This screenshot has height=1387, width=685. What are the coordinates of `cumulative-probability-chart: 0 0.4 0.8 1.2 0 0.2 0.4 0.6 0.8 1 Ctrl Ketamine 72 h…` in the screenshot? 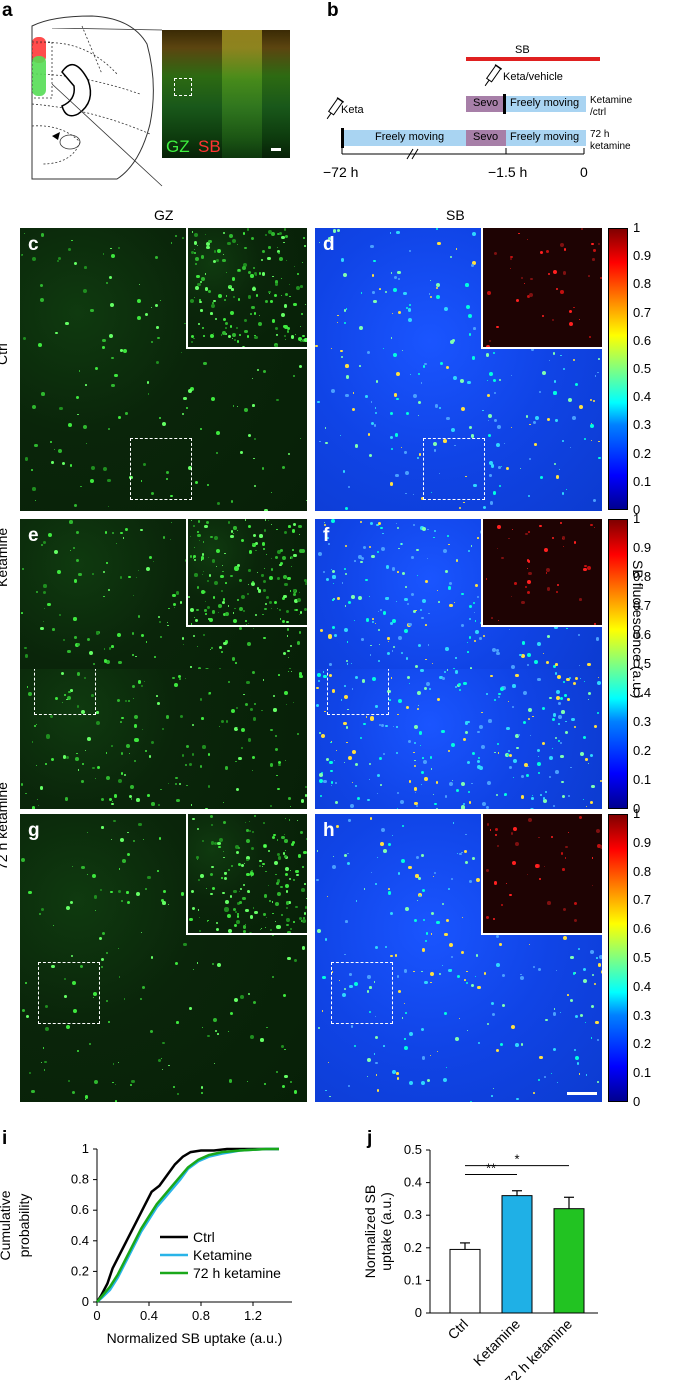 It's located at (146, 1243).